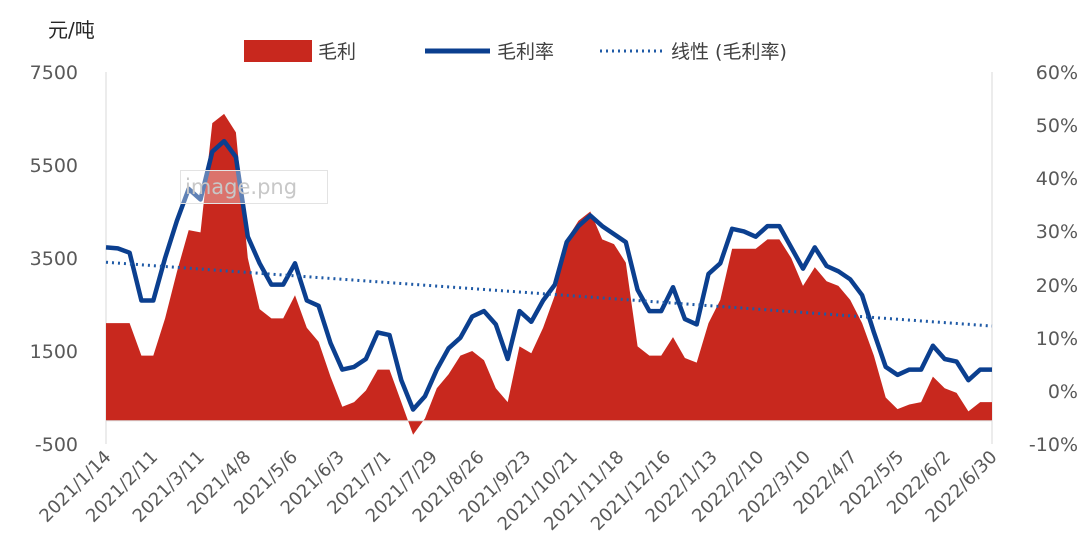 Image resolution: width=1091 pixels, height=556 pixels. I want to click on legend: 毛利 毛利率 线性 (毛利率), so click(515, 51).